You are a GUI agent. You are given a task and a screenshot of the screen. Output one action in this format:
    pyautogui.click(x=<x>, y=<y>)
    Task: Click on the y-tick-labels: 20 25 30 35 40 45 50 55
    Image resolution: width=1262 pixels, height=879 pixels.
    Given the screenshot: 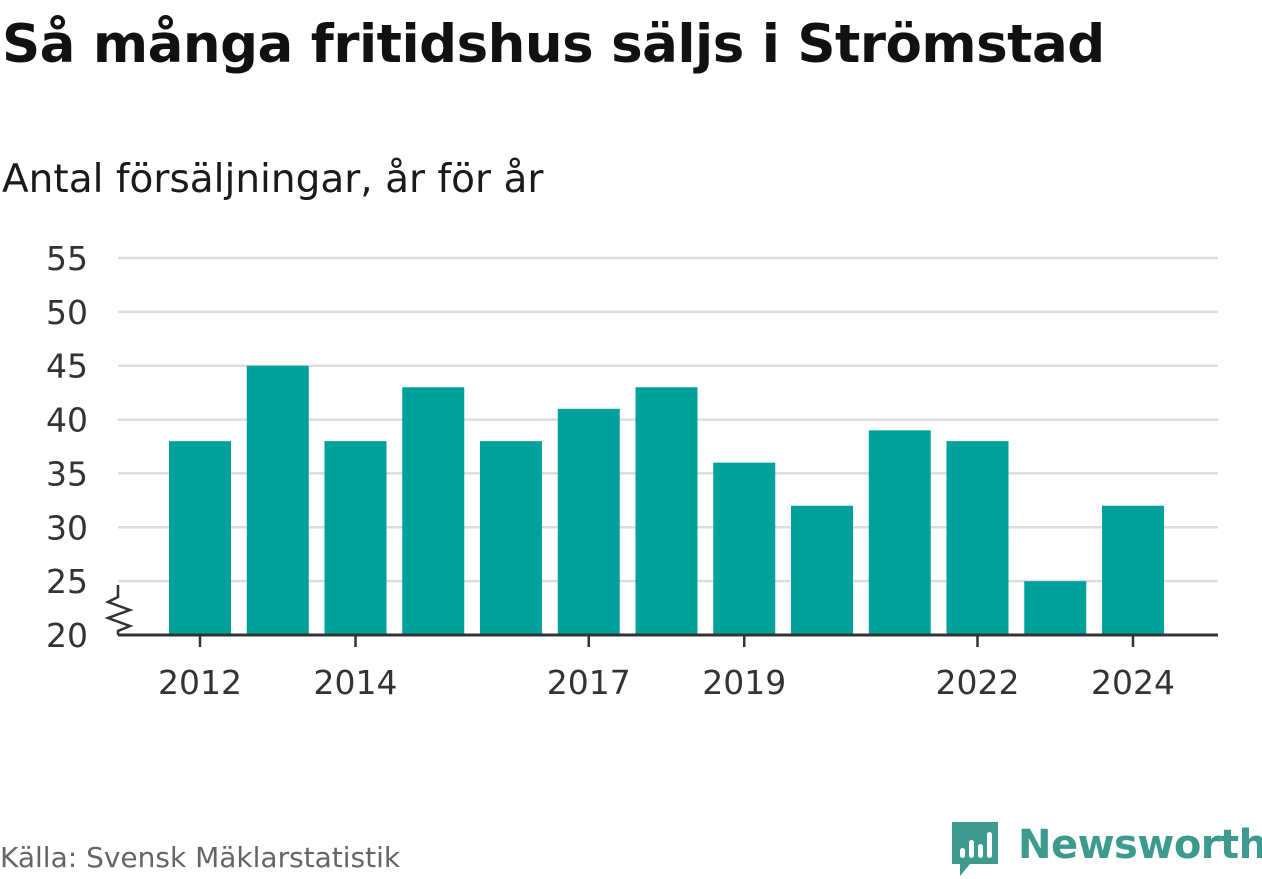 What is the action you would take?
    pyautogui.click(x=67, y=447)
    